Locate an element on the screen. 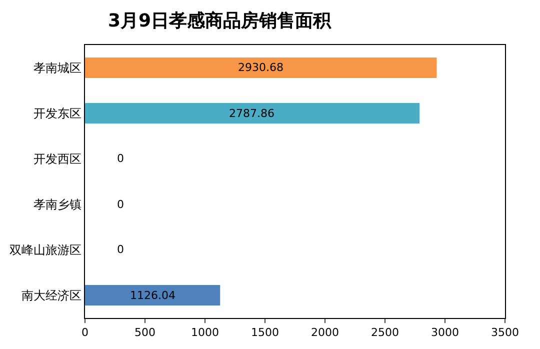 The height and width of the screenshot is (349, 540). y-tick-label: 开发东区 is located at coordinates (58, 113).